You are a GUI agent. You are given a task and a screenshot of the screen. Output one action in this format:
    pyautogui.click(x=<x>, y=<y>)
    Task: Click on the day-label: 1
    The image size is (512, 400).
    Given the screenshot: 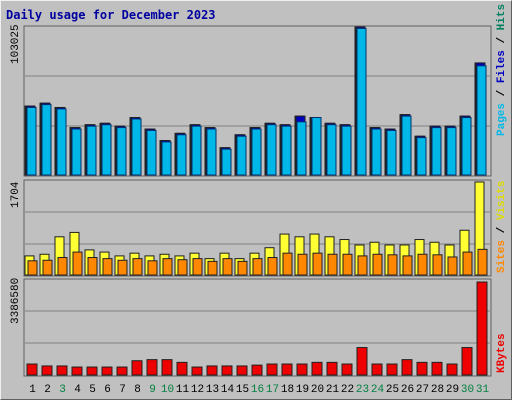 What is the action you would take?
    pyautogui.click(x=32, y=390)
    